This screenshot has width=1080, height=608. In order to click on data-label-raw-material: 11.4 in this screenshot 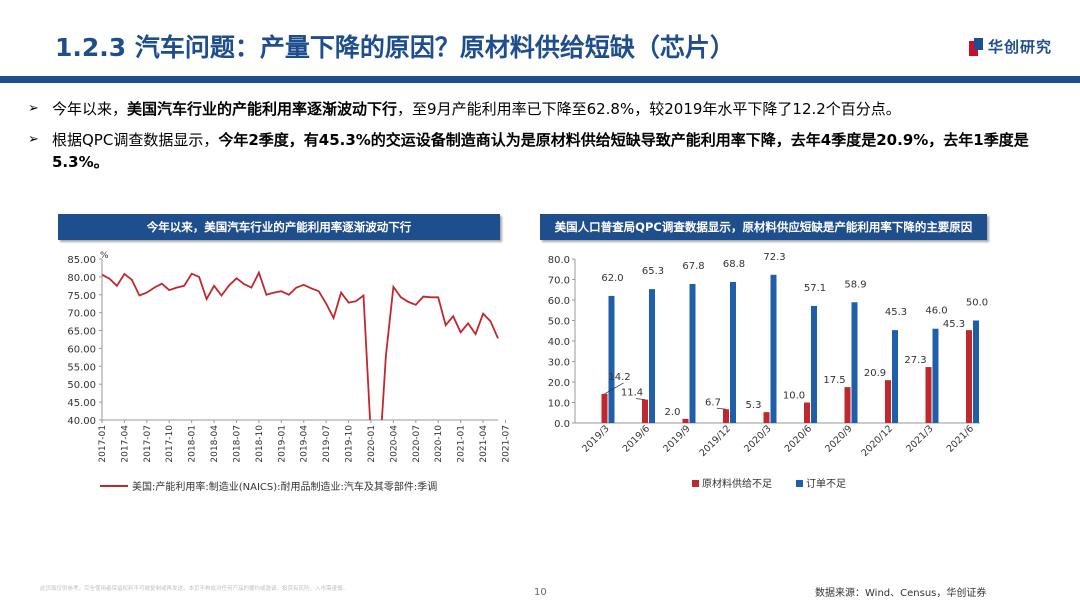, I will do `click(632, 393)`.